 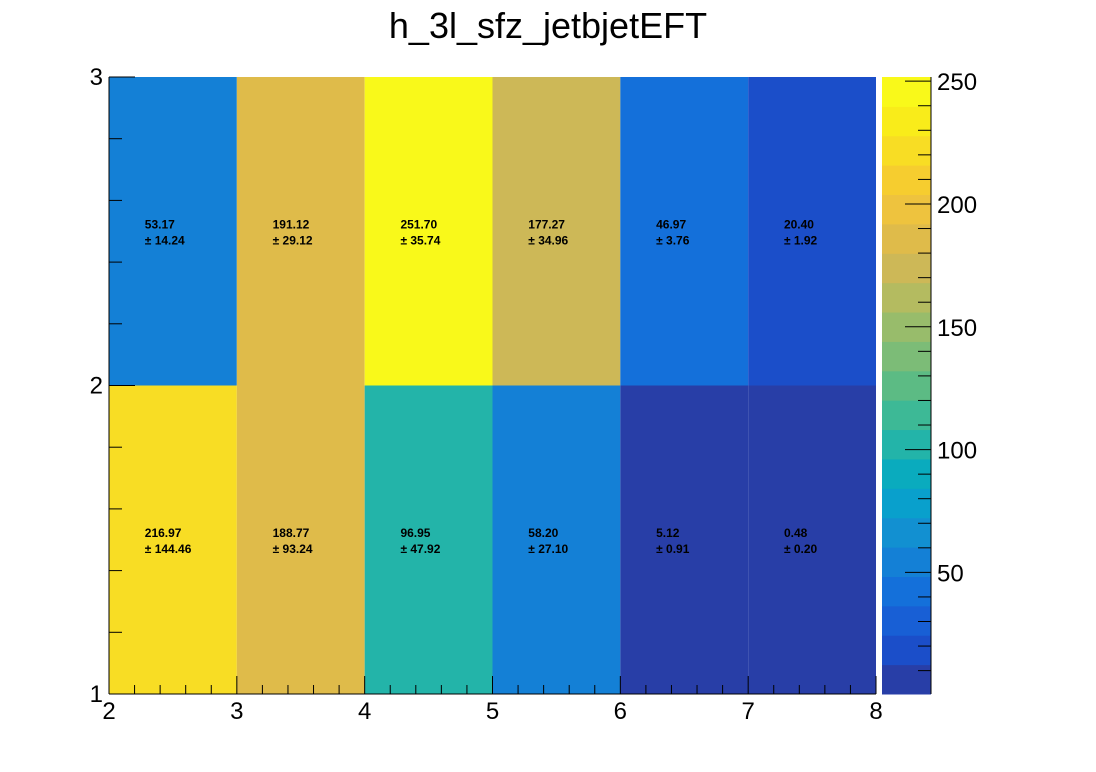 I want to click on cell-value-label: 46.97, so click(x=671, y=224).